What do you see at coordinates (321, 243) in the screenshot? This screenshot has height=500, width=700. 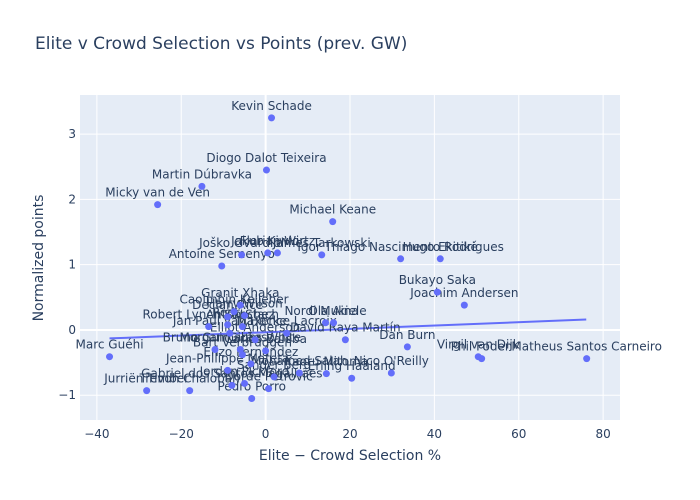 I see `point-label: James Tarkowski` at bounding box center [321, 243].